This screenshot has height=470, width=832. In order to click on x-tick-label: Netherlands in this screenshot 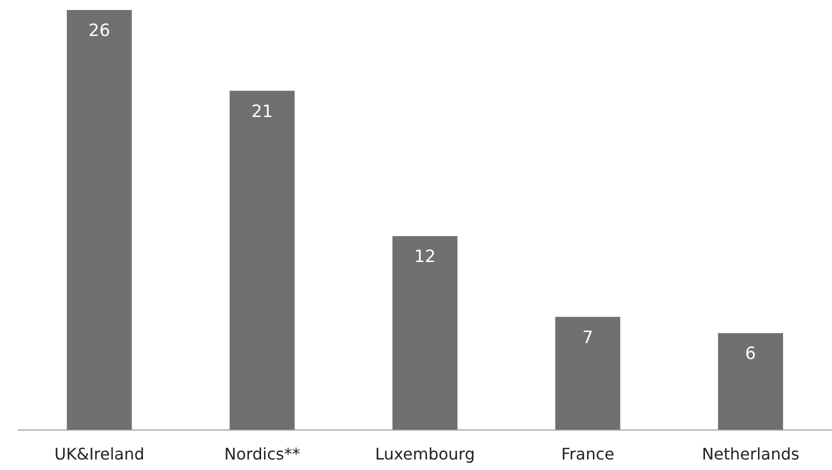, I will do `click(751, 454)`.